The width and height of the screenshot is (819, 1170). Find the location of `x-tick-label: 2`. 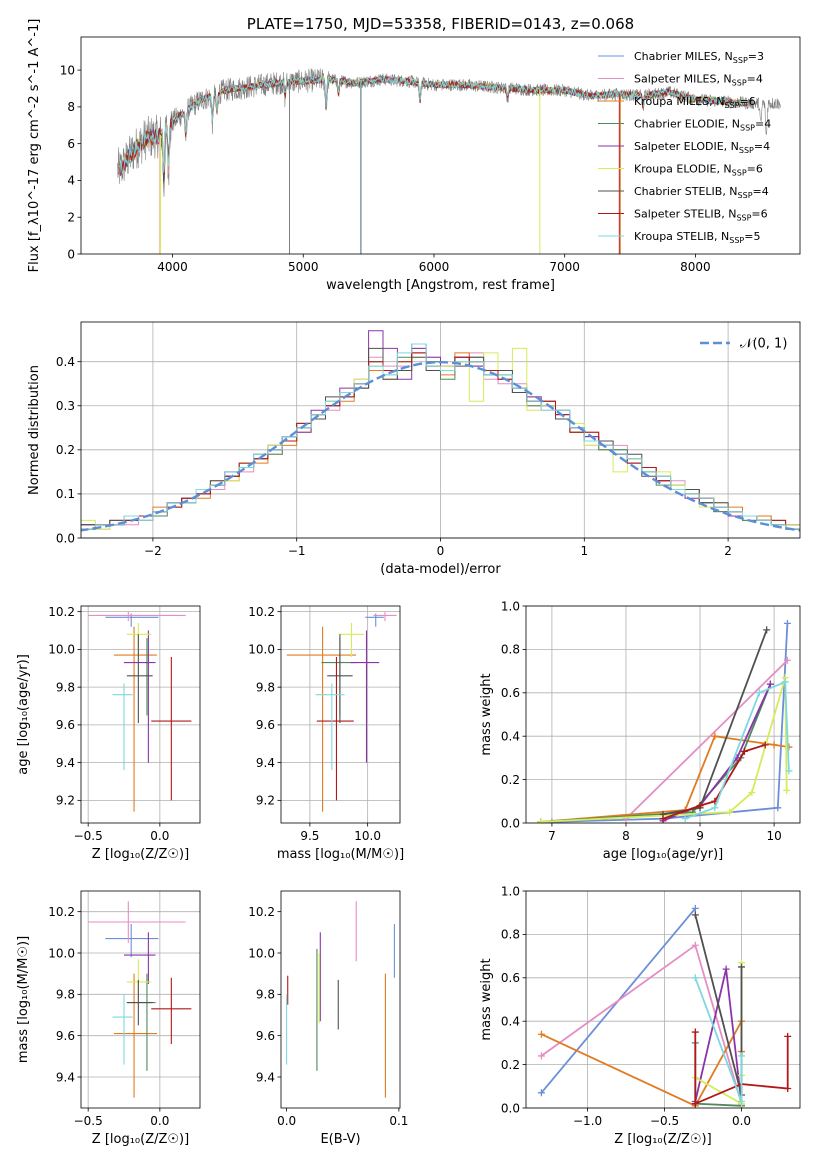

x-tick-label: 2 is located at coordinates (728, 551).